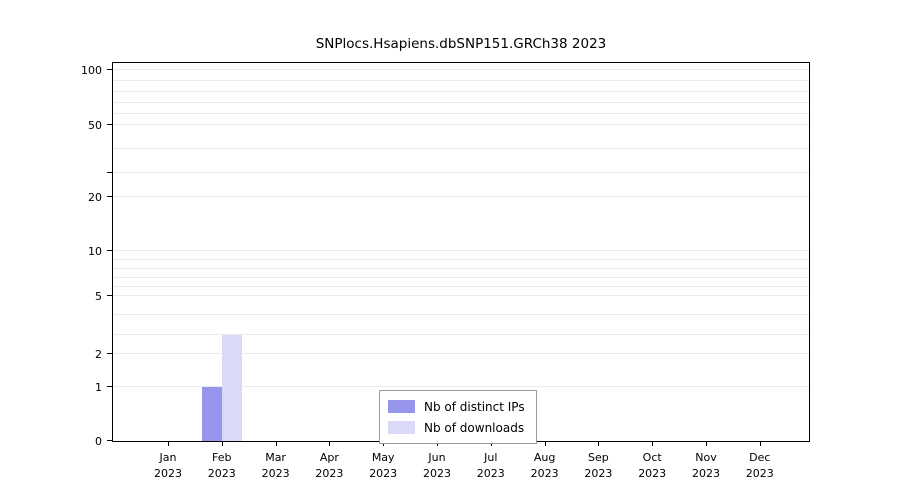 Image resolution: width=900 pixels, height=500 pixels. Describe the element at coordinates (95, 198) in the screenshot. I see `y-axis-tick-label: 20` at that location.